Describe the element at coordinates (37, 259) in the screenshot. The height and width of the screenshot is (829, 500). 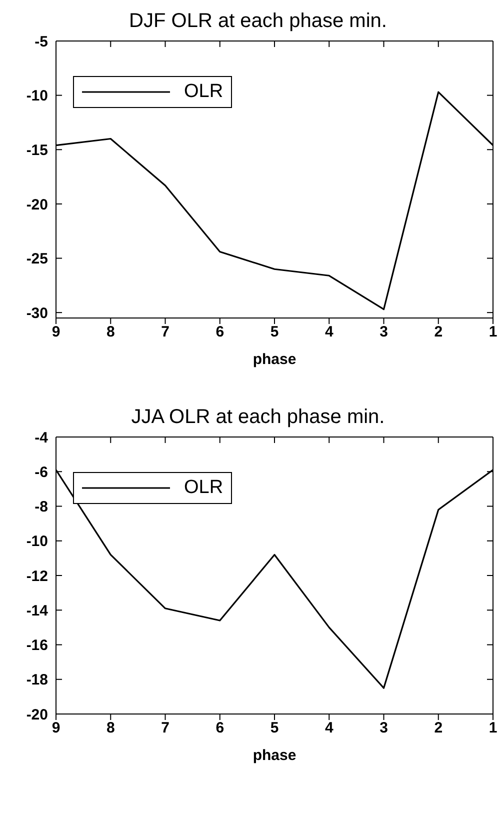
I see `y-tick-label: -25` at that location.